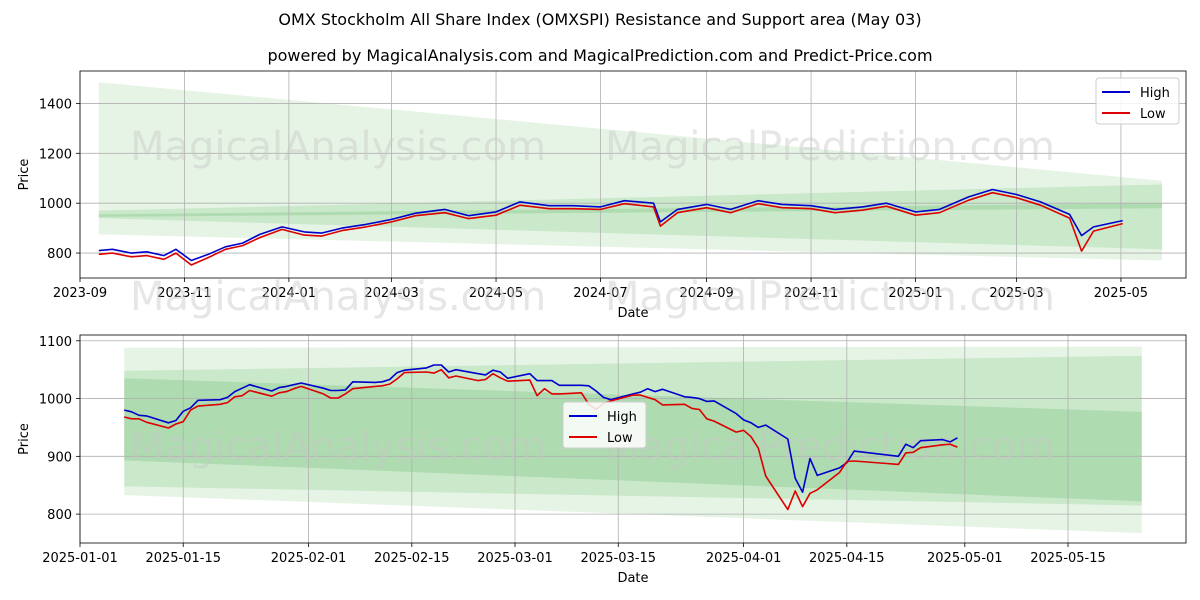 The width and height of the screenshot is (1200, 600). I want to click on y-tick-label: 1400, so click(55, 104).